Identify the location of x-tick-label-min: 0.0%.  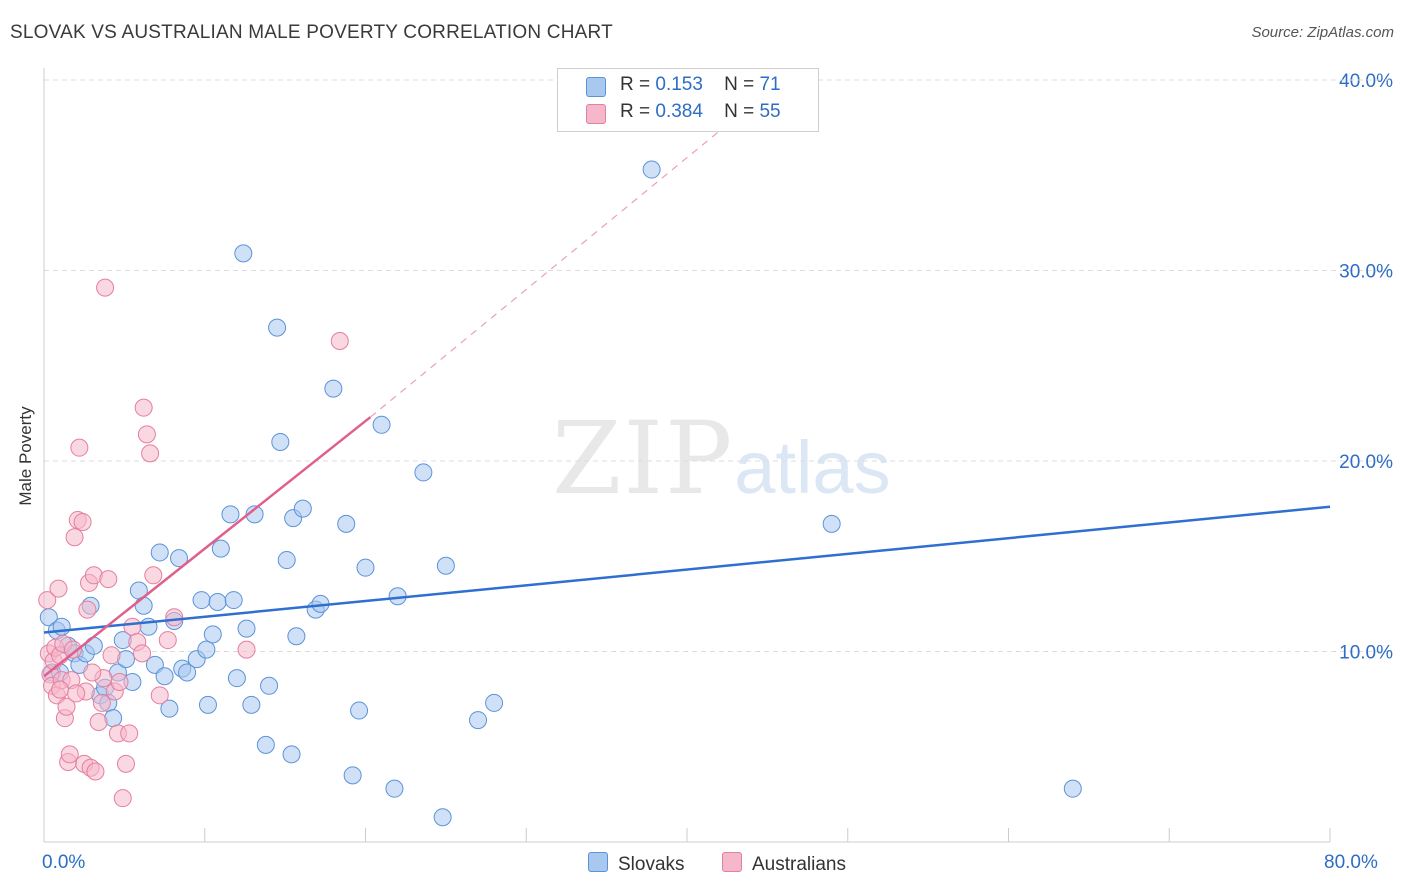
(64, 862).